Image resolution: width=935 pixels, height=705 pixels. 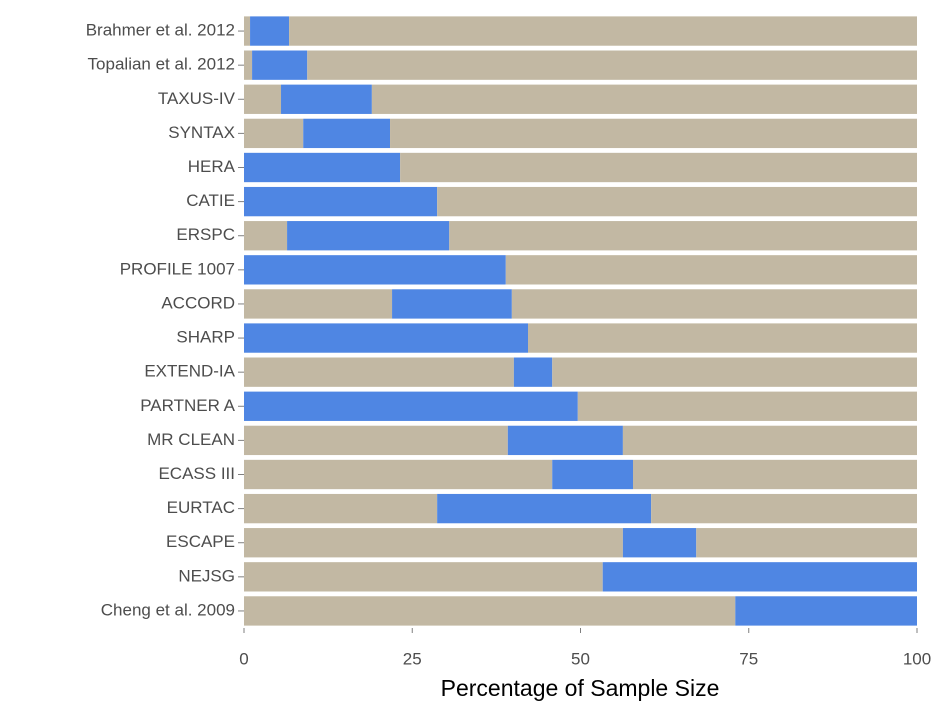 What do you see at coordinates (197, 98) in the screenshot?
I see `y-tick-label: TAXUS-IV` at bounding box center [197, 98].